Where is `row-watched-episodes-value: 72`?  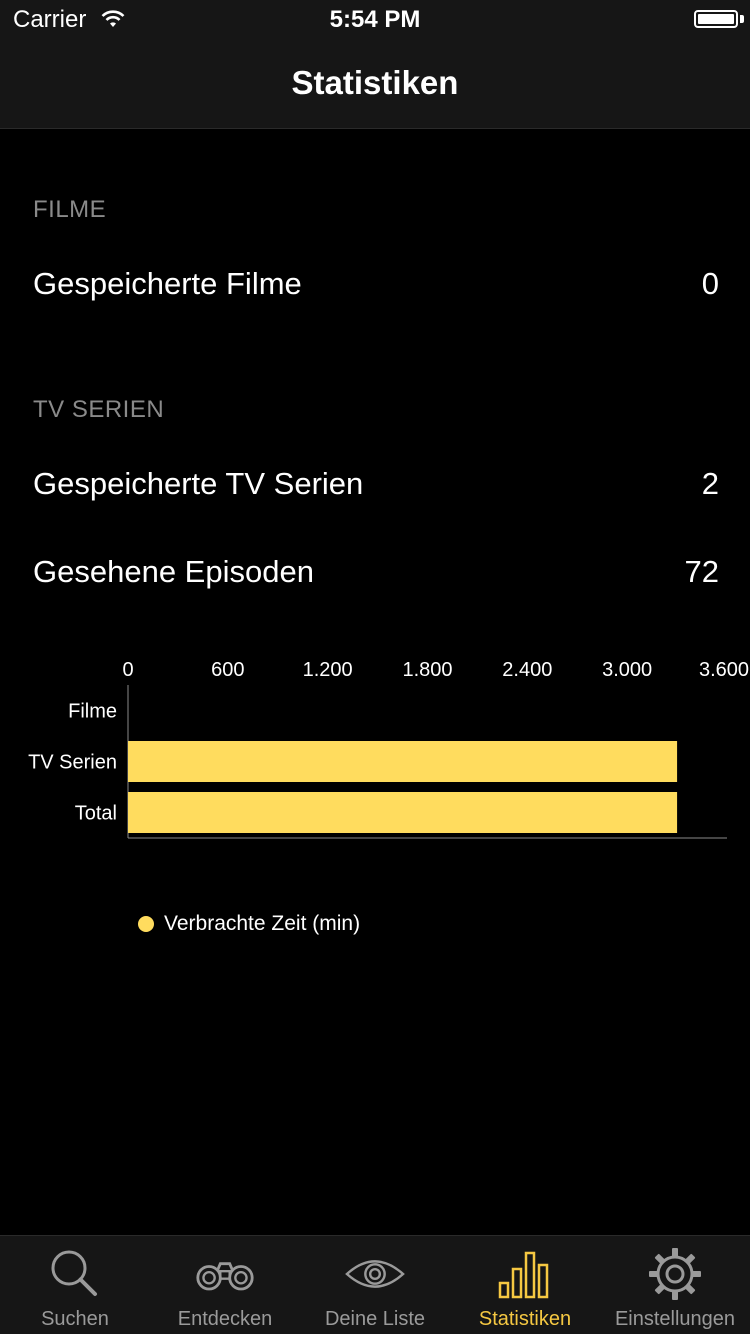
row-watched-episodes-value: 72 is located at coordinates (701, 571).